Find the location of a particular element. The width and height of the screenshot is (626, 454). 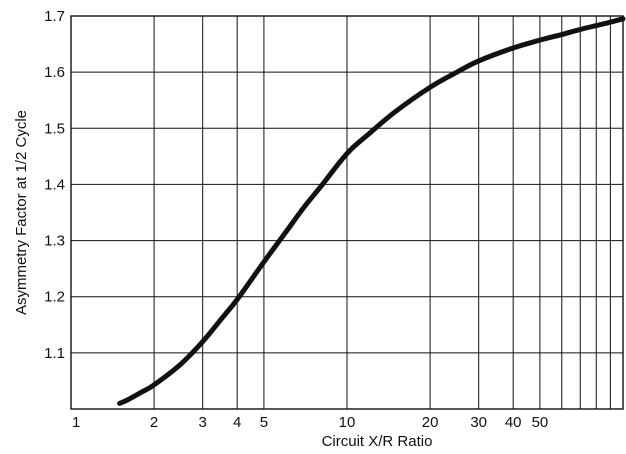

y-tick-label: 1.7 is located at coordinates (54, 16).